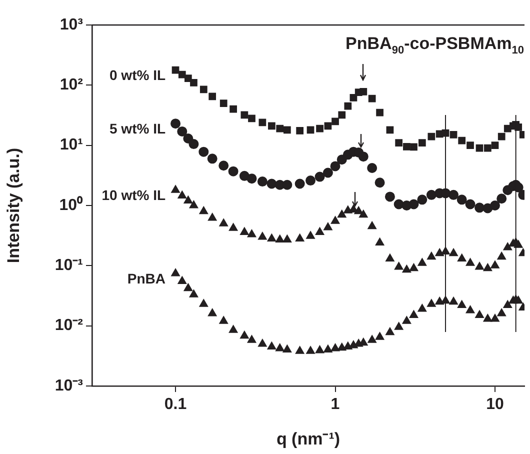  I want to click on y-tick-label: 10⁻¹, so click(68, 265).